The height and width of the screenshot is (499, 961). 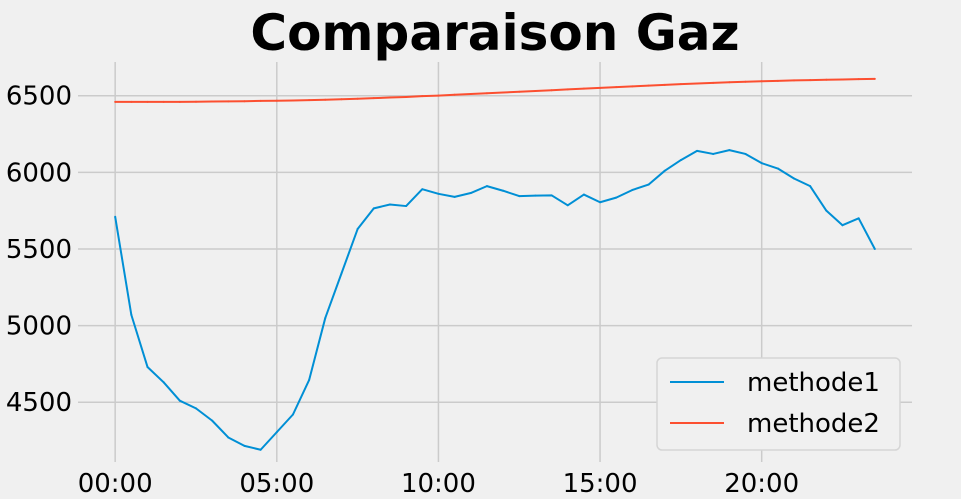 What do you see at coordinates (813, 383) in the screenshot?
I see `legend-label-methode1: methode1` at bounding box center [813, 383].